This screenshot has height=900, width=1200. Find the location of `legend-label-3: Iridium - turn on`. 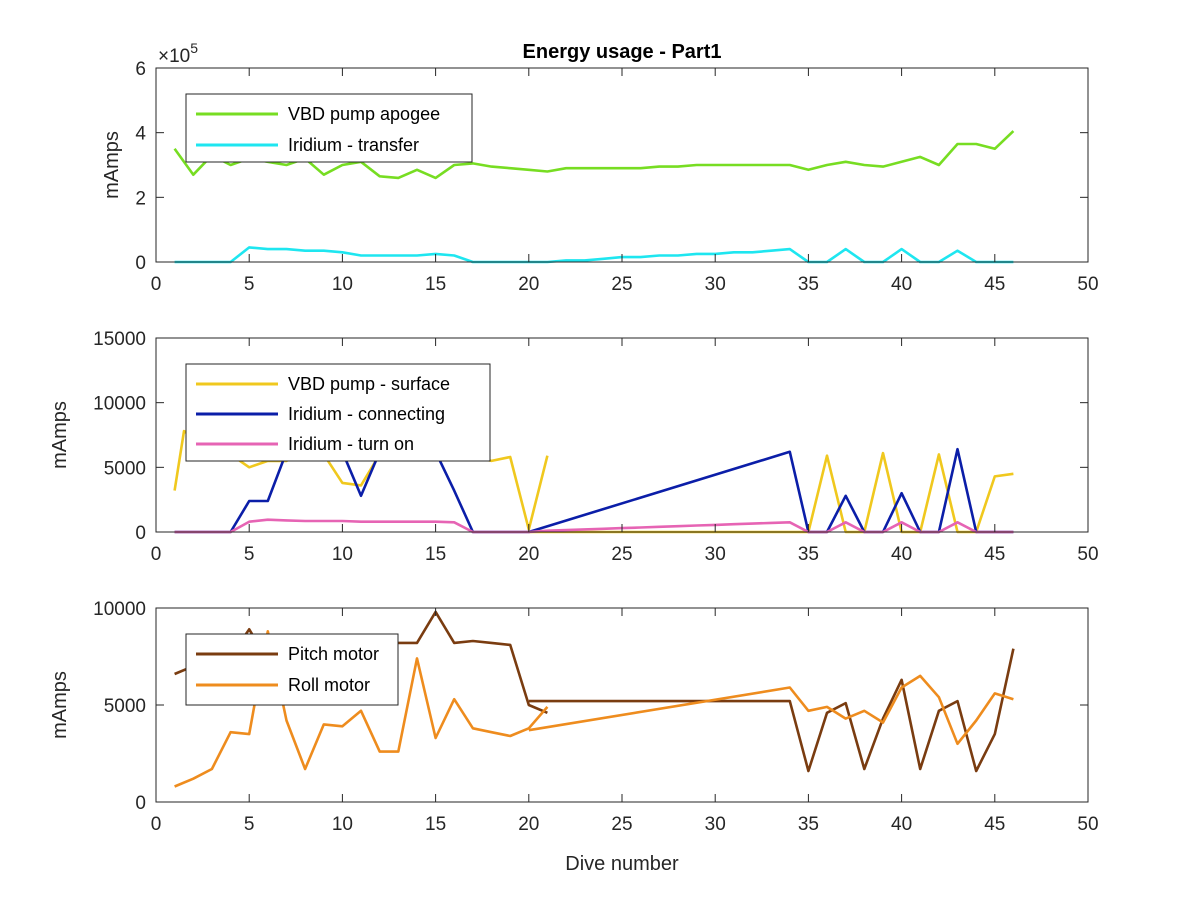

legend-label-3: Iridium - turn on is located at coordinates (351, 444).